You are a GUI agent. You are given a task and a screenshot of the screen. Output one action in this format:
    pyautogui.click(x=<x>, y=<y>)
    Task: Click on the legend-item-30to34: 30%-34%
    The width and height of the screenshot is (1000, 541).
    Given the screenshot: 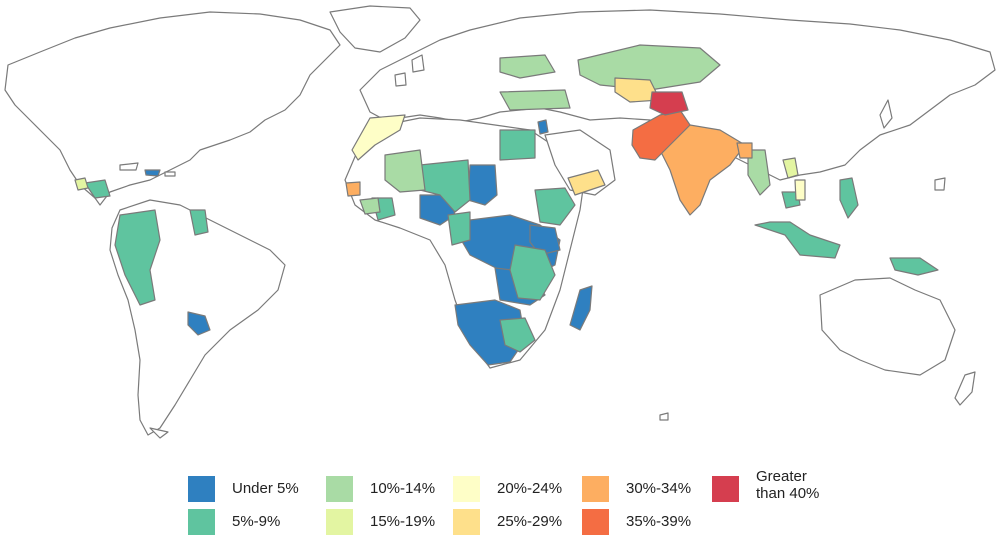 What is the action you would take?
    pyautogui.click(x=642, y=489)
    